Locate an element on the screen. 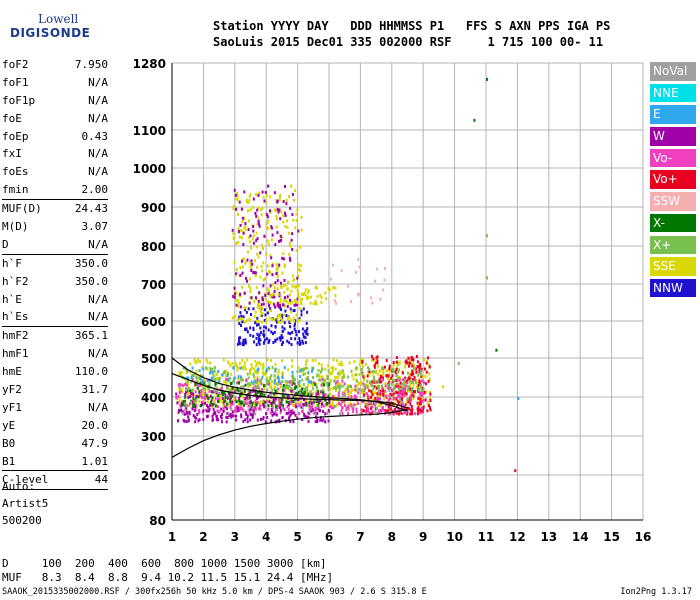 Image resolution: width=700 pixels, height=600 pixels. param-value: 24.43 is located at coordinates (91, 209).